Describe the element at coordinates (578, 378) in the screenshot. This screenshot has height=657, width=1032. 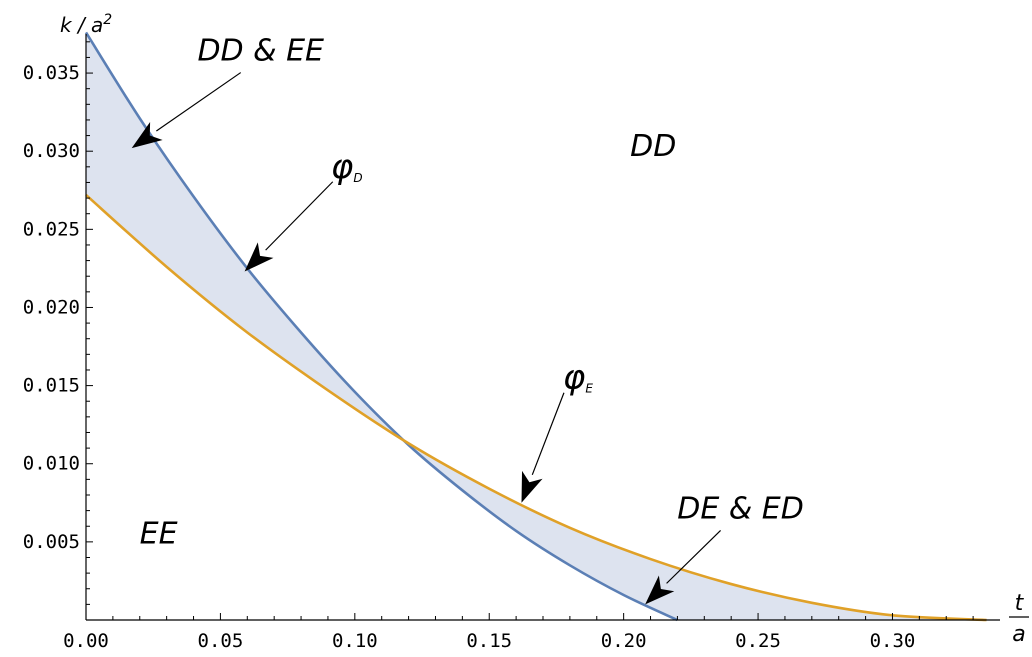
I see `annotation-label: φE` at that location.